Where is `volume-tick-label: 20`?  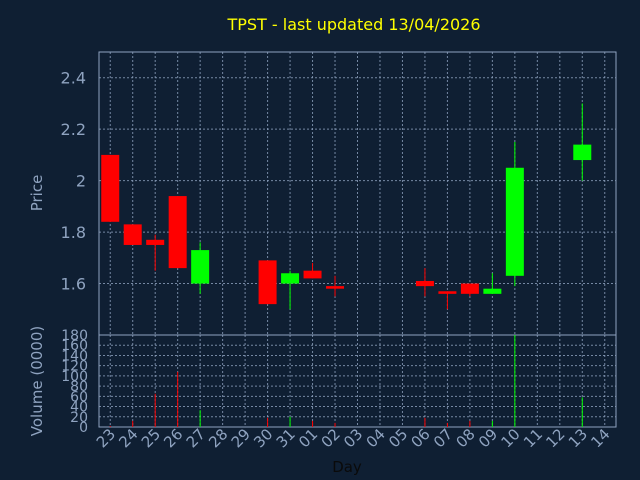 volume-tick-label: 20 is located at coordinates (79, 418).